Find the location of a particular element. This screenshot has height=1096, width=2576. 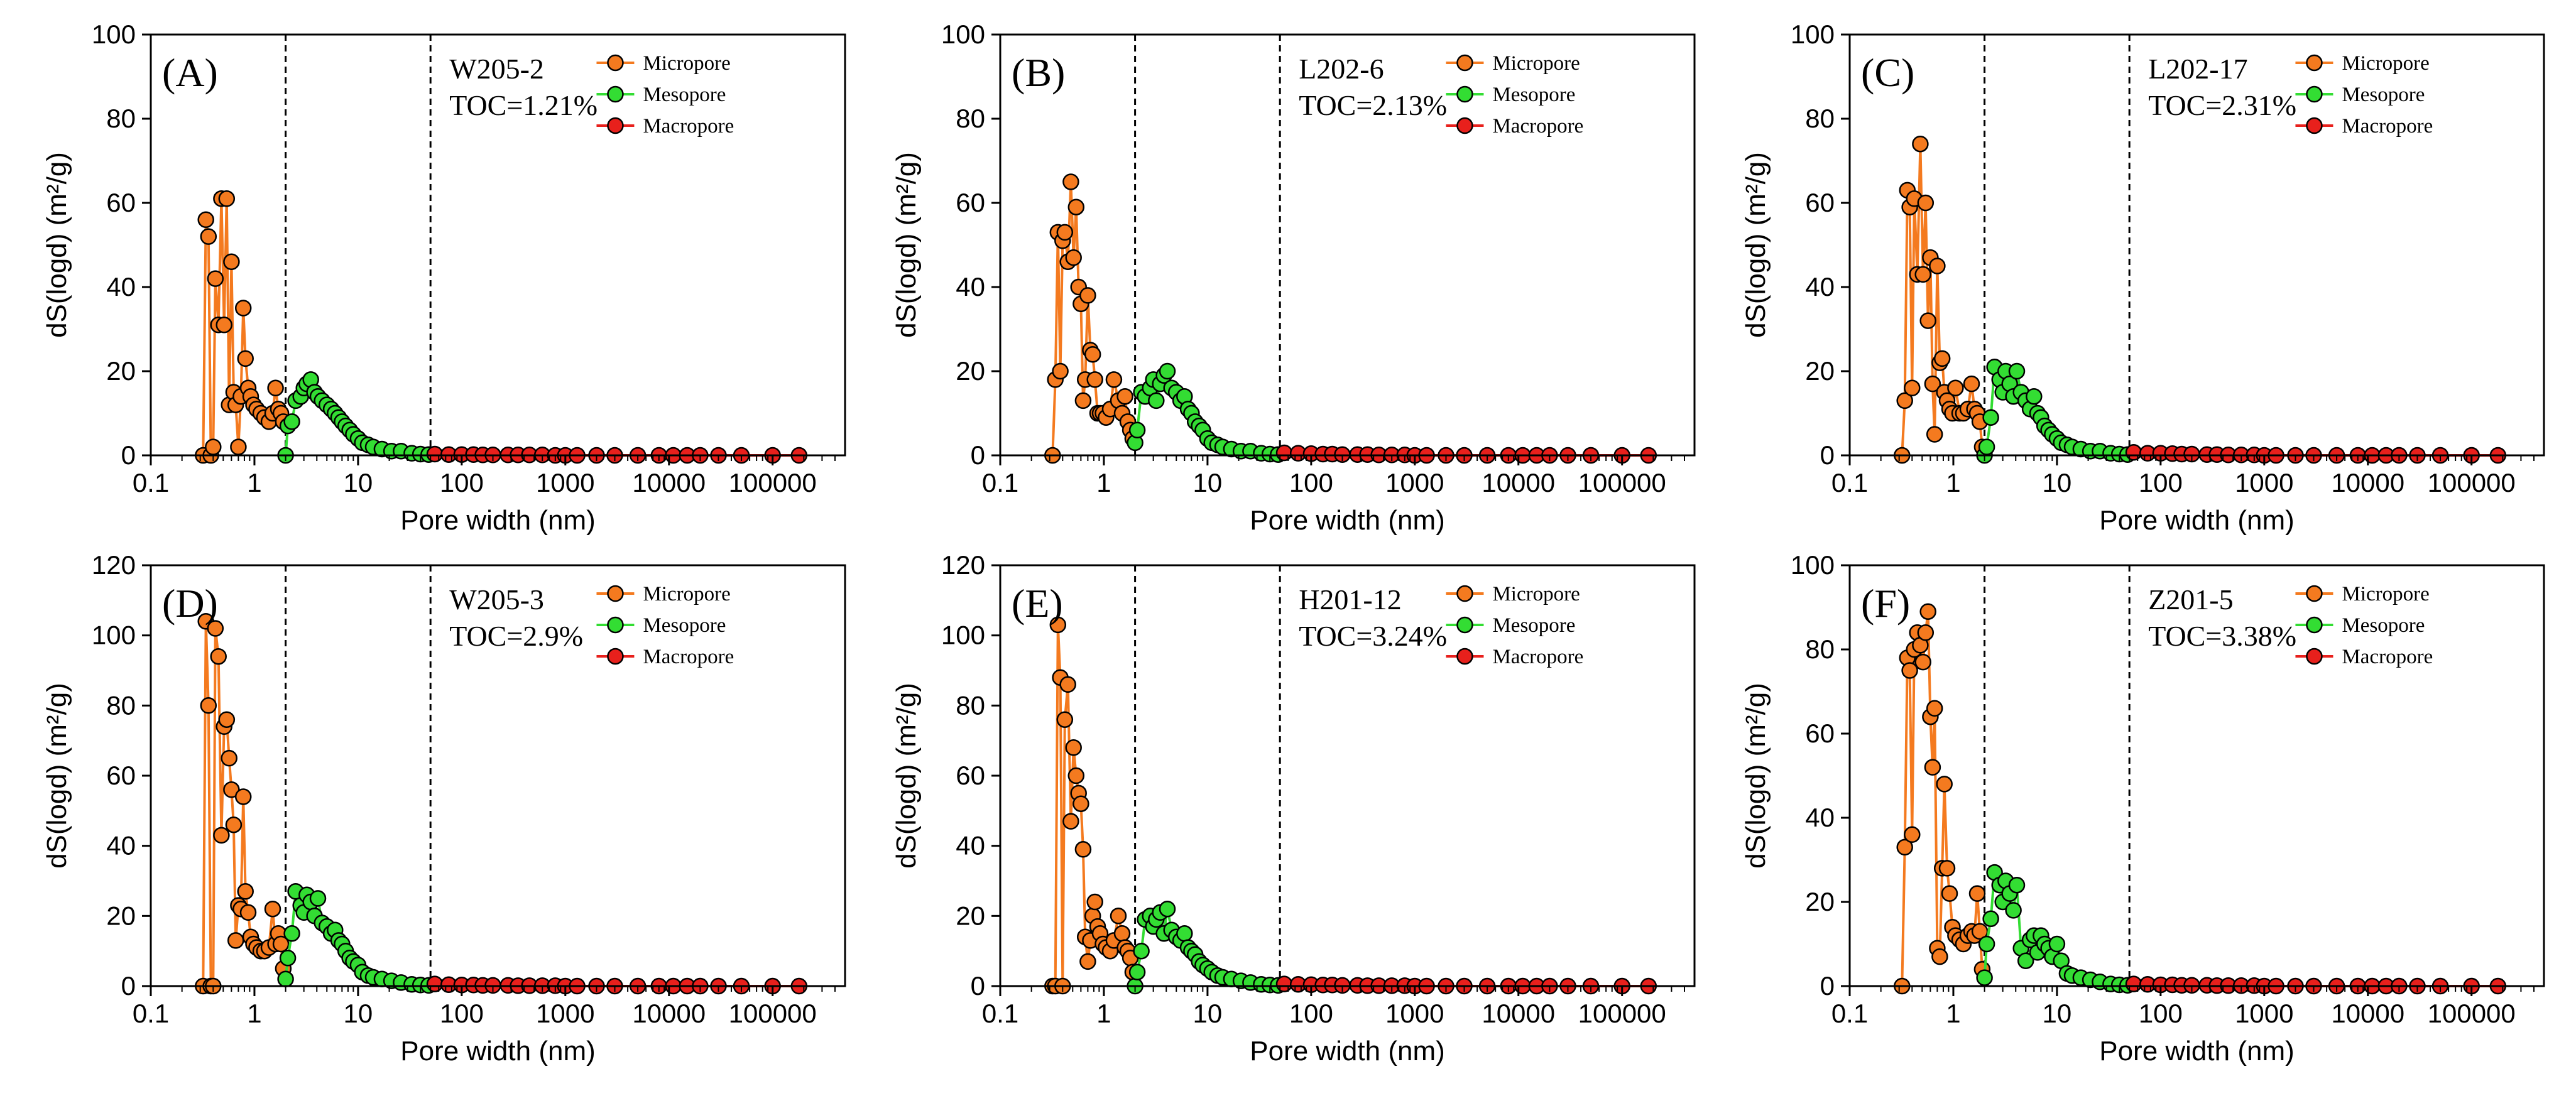

x-tick-label: 1000 is located at coordinates (2264, 483).